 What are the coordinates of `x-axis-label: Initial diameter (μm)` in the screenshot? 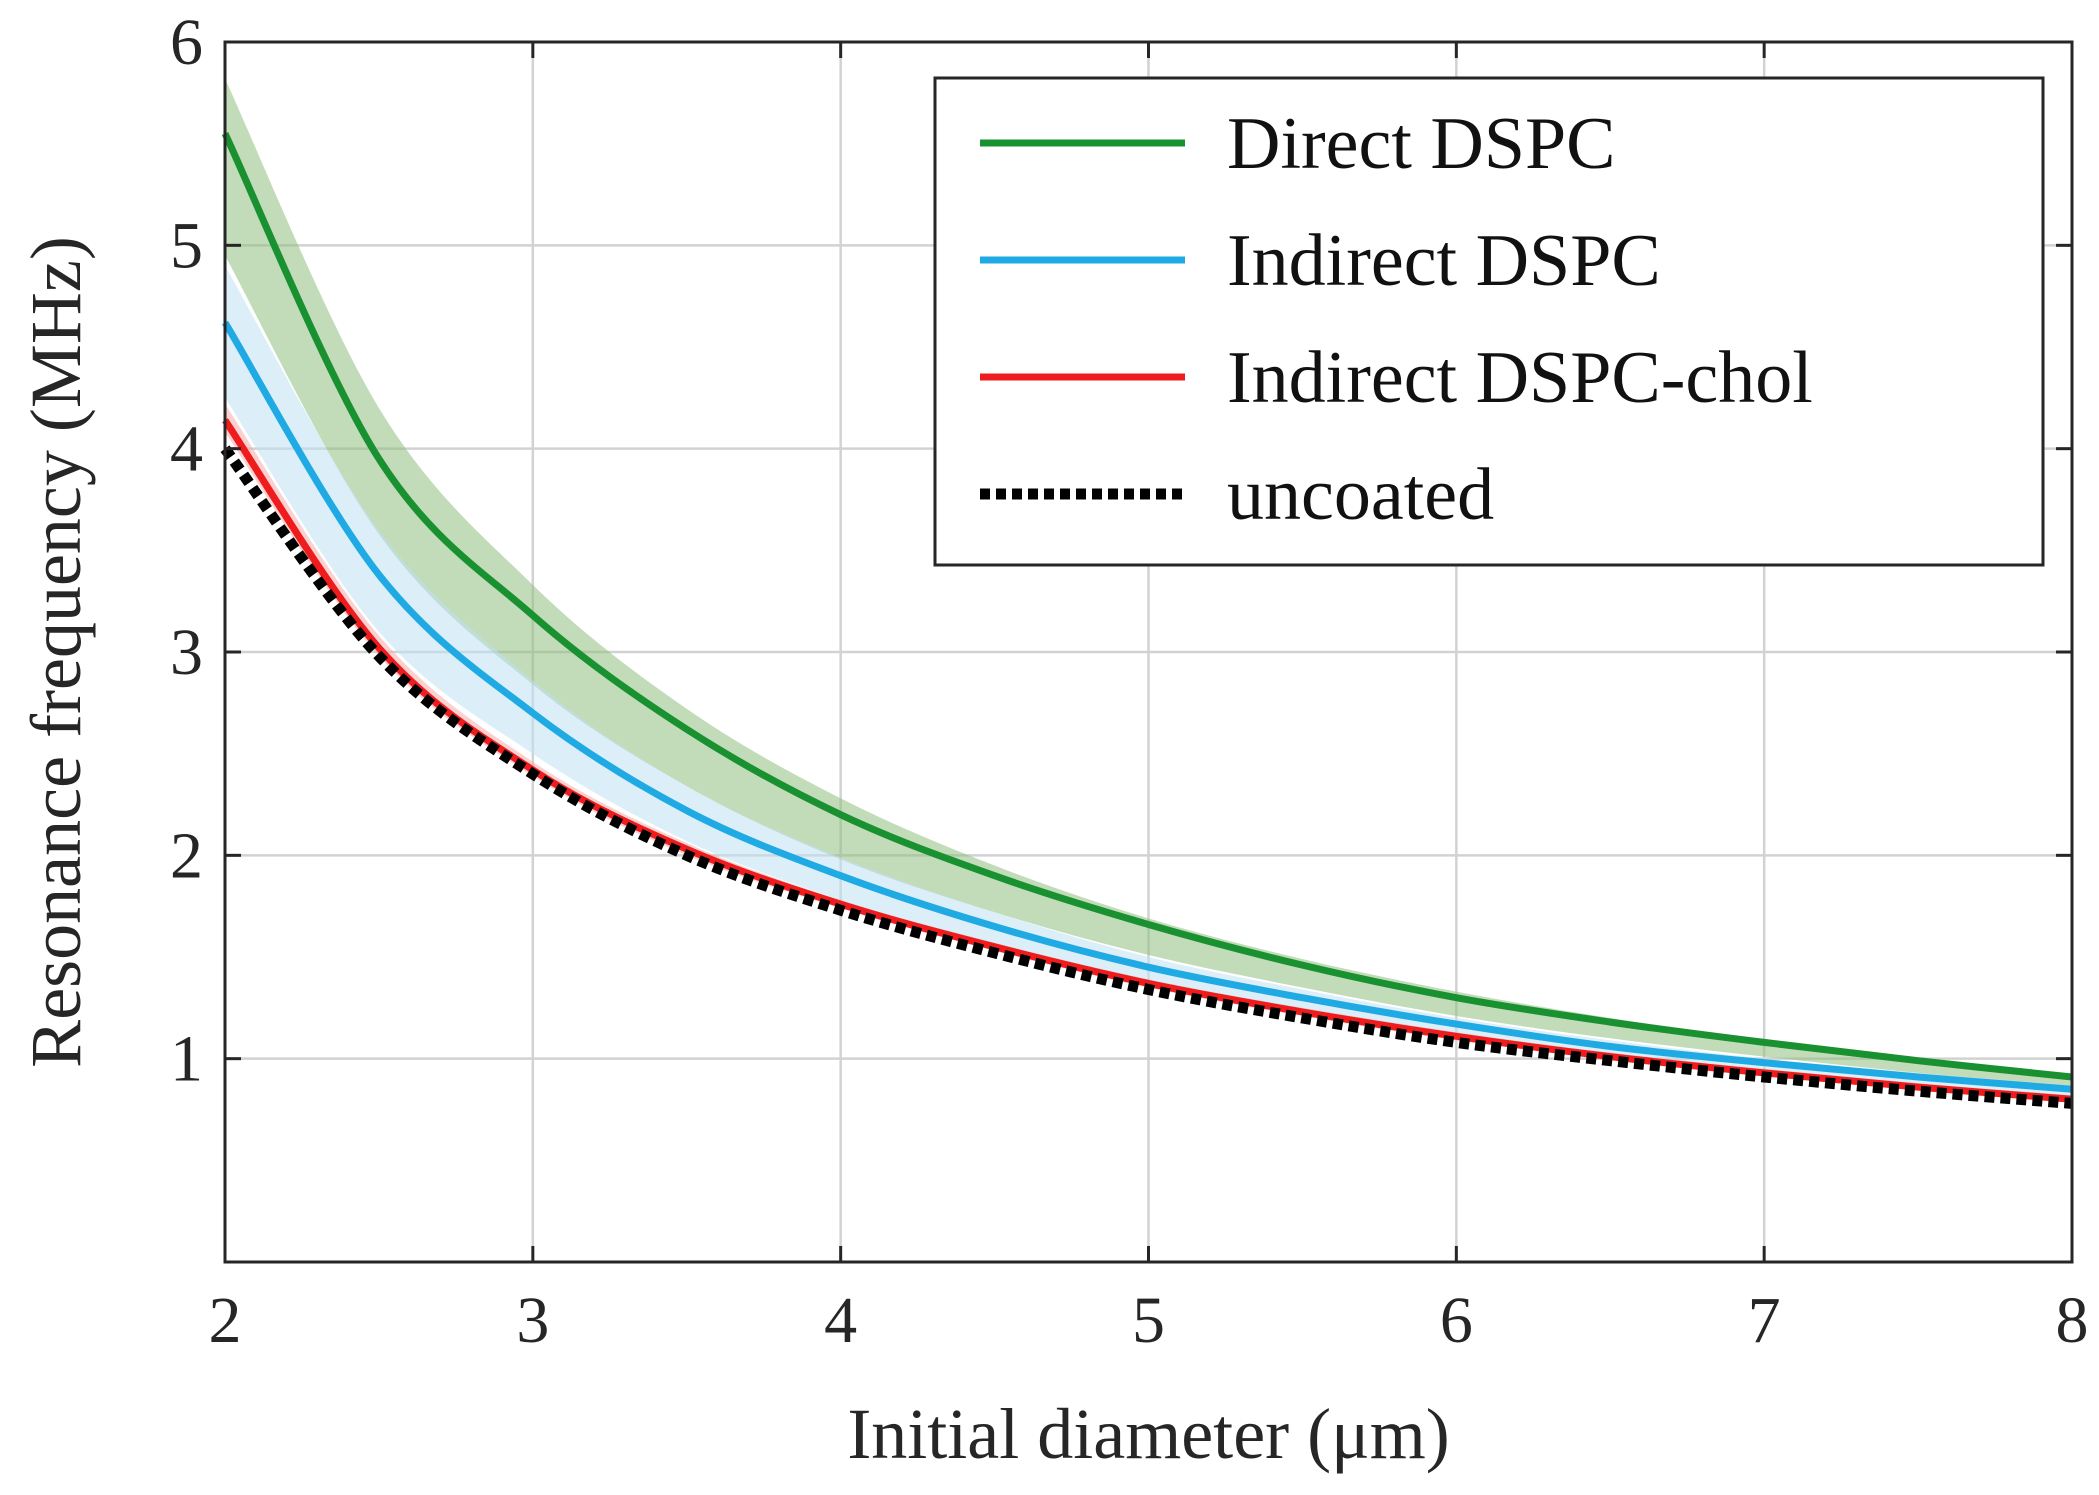 It's located at (1148, 1434).